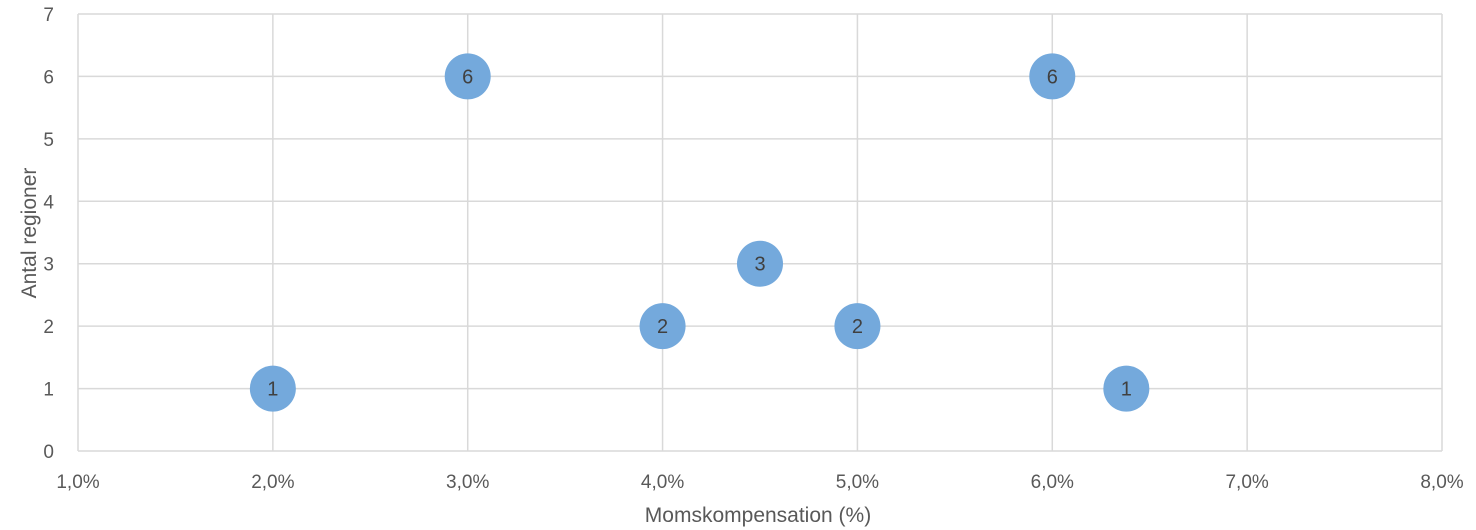  Describe the element at coordinates (48, 140) in the screenshot. I see `y-tick-label: 5` at that location.